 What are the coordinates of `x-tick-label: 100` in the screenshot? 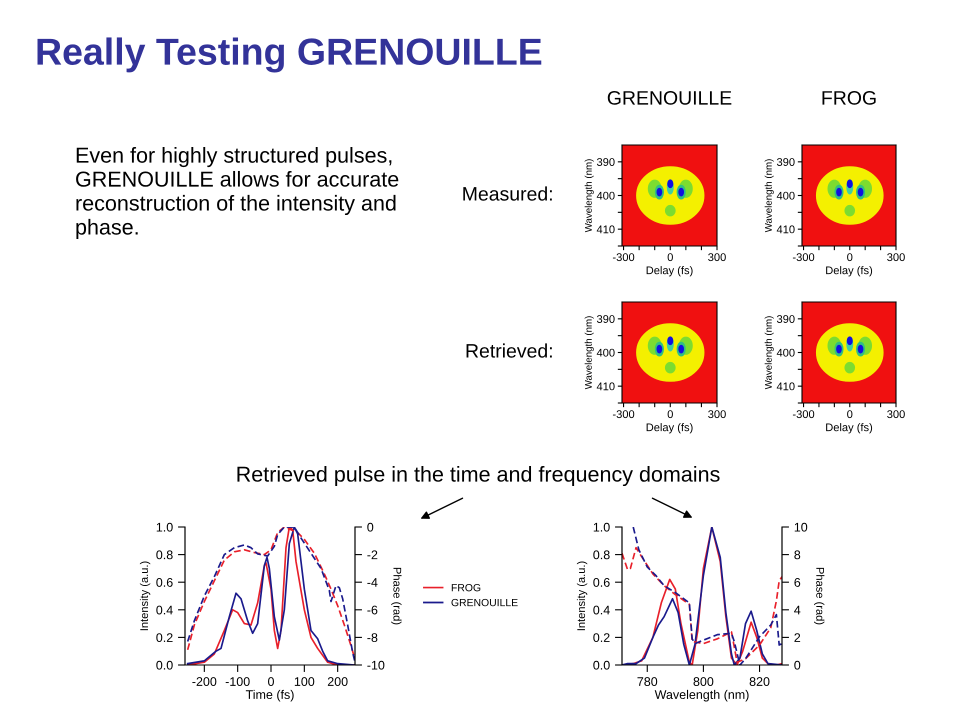 It's located at (304, 681).